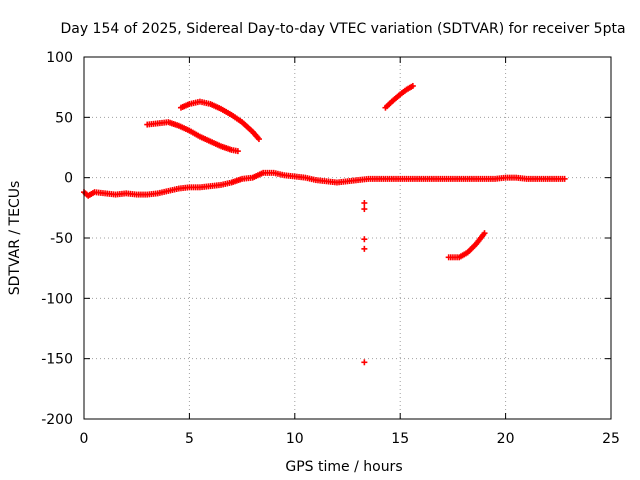  Describe the element at coordinates (57, 299) in the screenshot. I see `y-tick-label: -100` at that location.